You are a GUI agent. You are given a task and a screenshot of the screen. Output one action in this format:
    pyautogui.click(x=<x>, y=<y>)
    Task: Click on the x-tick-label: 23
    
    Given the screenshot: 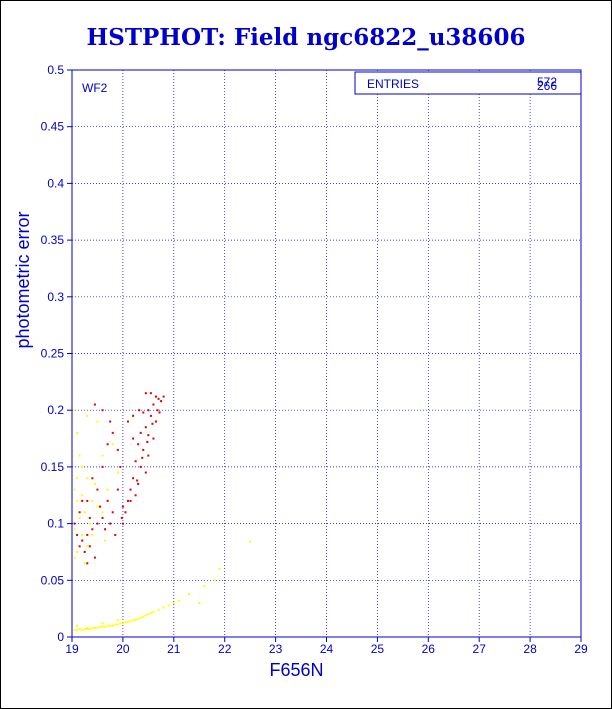 What is the action you would take?
    pyautogui.click(x=276, y=649)
    